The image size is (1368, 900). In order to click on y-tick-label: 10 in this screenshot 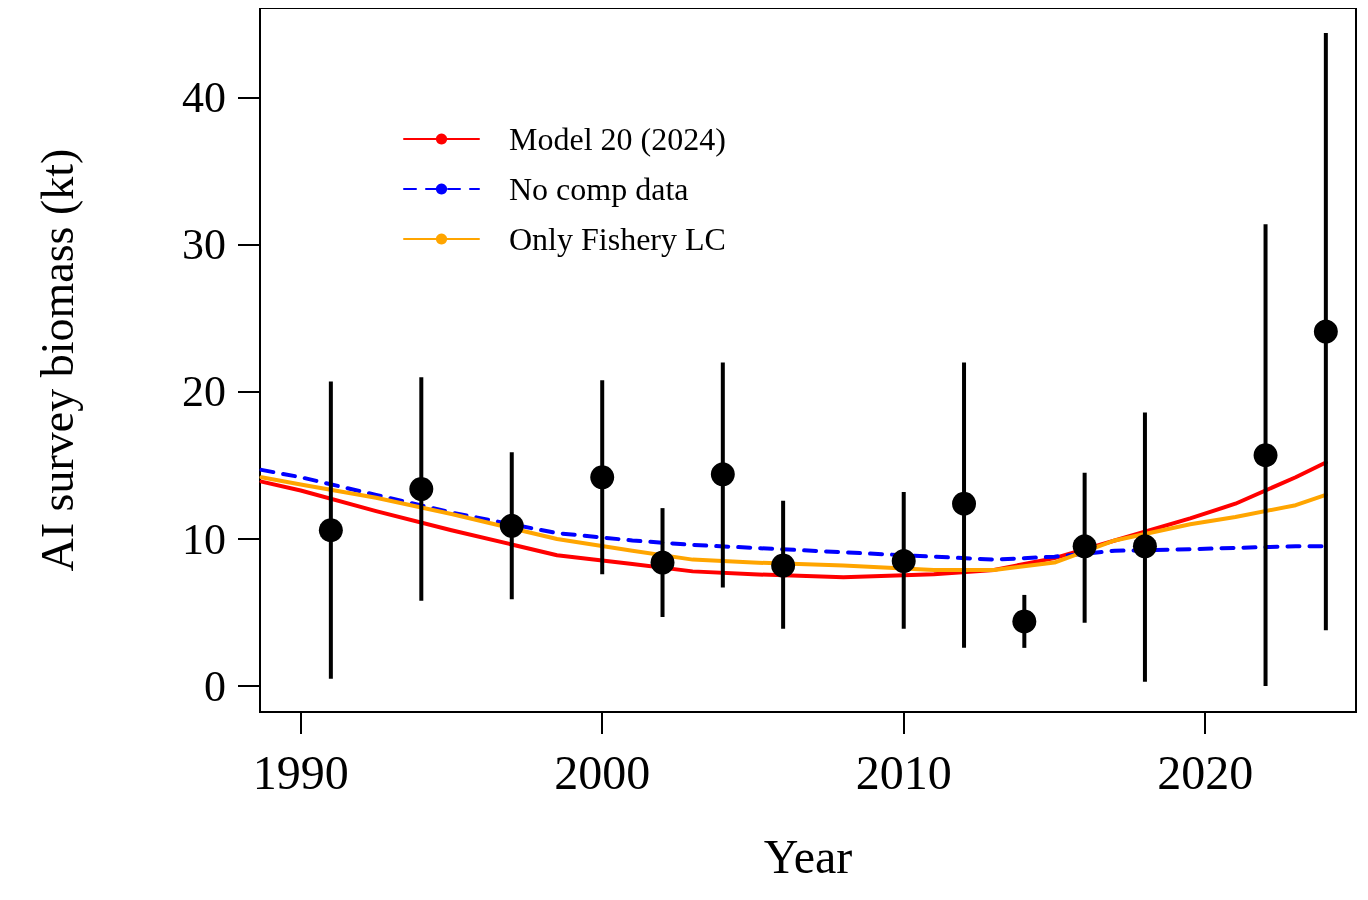, I will do `click(204, 539)`.